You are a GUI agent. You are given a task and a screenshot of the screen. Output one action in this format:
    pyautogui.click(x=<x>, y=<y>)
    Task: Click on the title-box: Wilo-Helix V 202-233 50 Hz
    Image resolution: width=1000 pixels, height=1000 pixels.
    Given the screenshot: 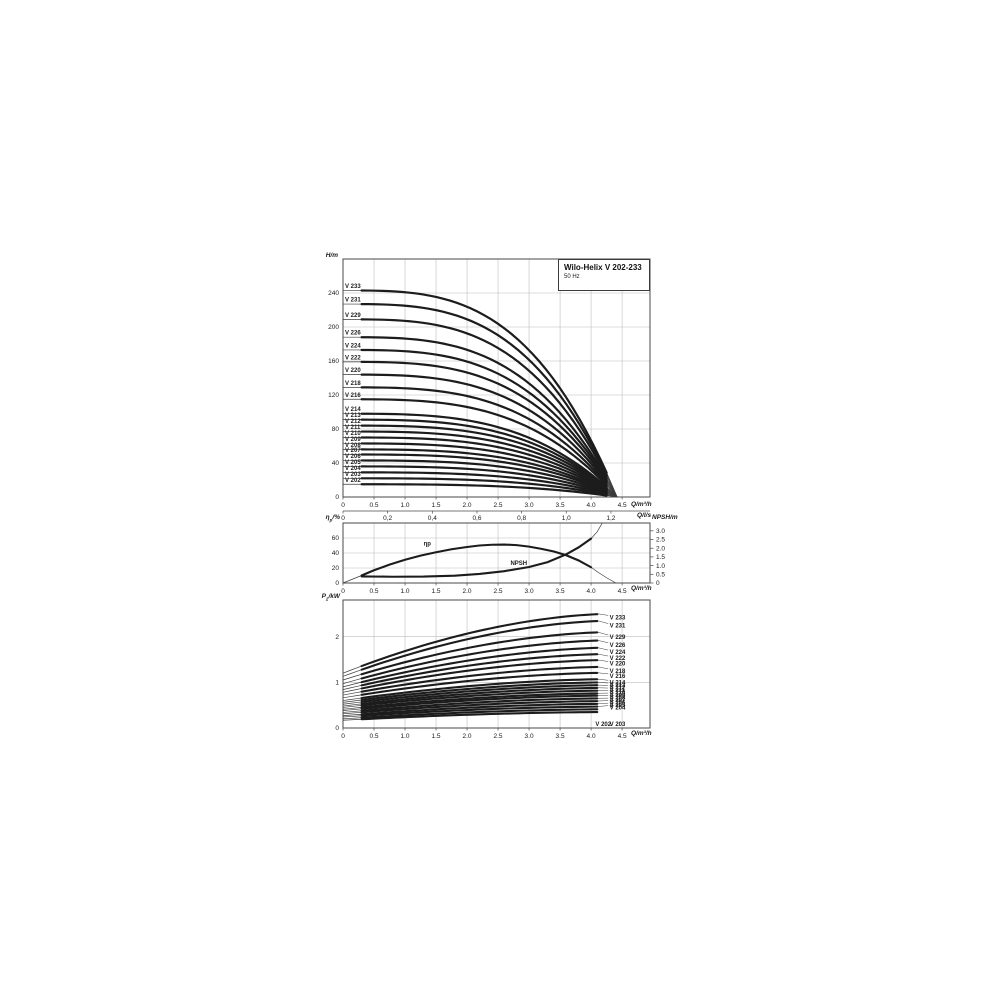 What is the action you would take?
    pyautogui.click(x=604, y=275)
    